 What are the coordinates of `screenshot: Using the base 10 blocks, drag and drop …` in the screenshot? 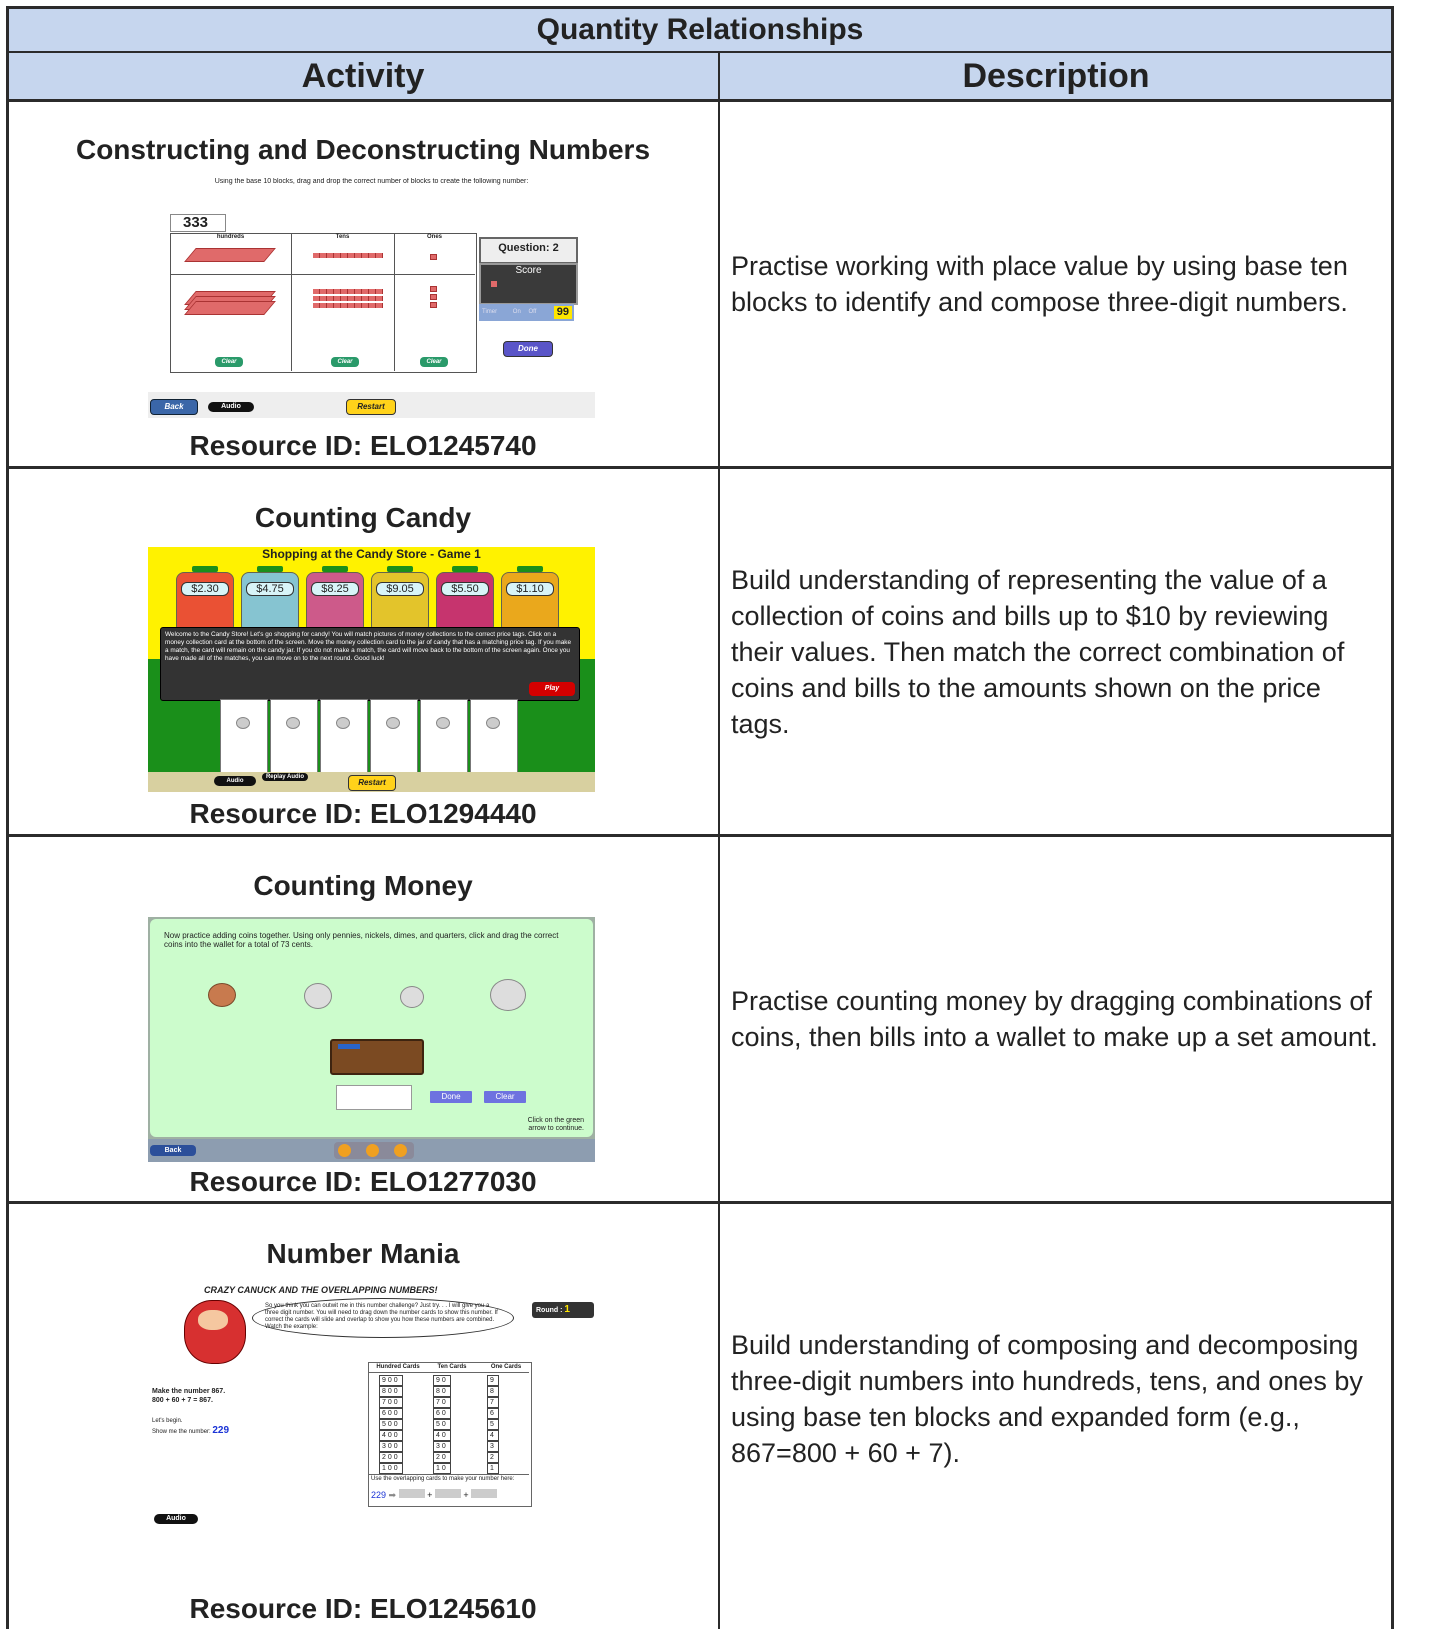 It's located at (371, 298).